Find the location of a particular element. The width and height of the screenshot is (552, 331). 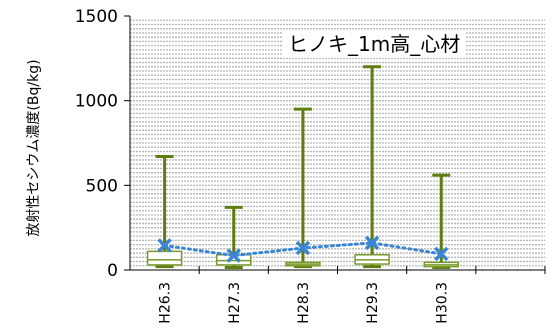

box-H28.3 is located at coordinates (303, 188).